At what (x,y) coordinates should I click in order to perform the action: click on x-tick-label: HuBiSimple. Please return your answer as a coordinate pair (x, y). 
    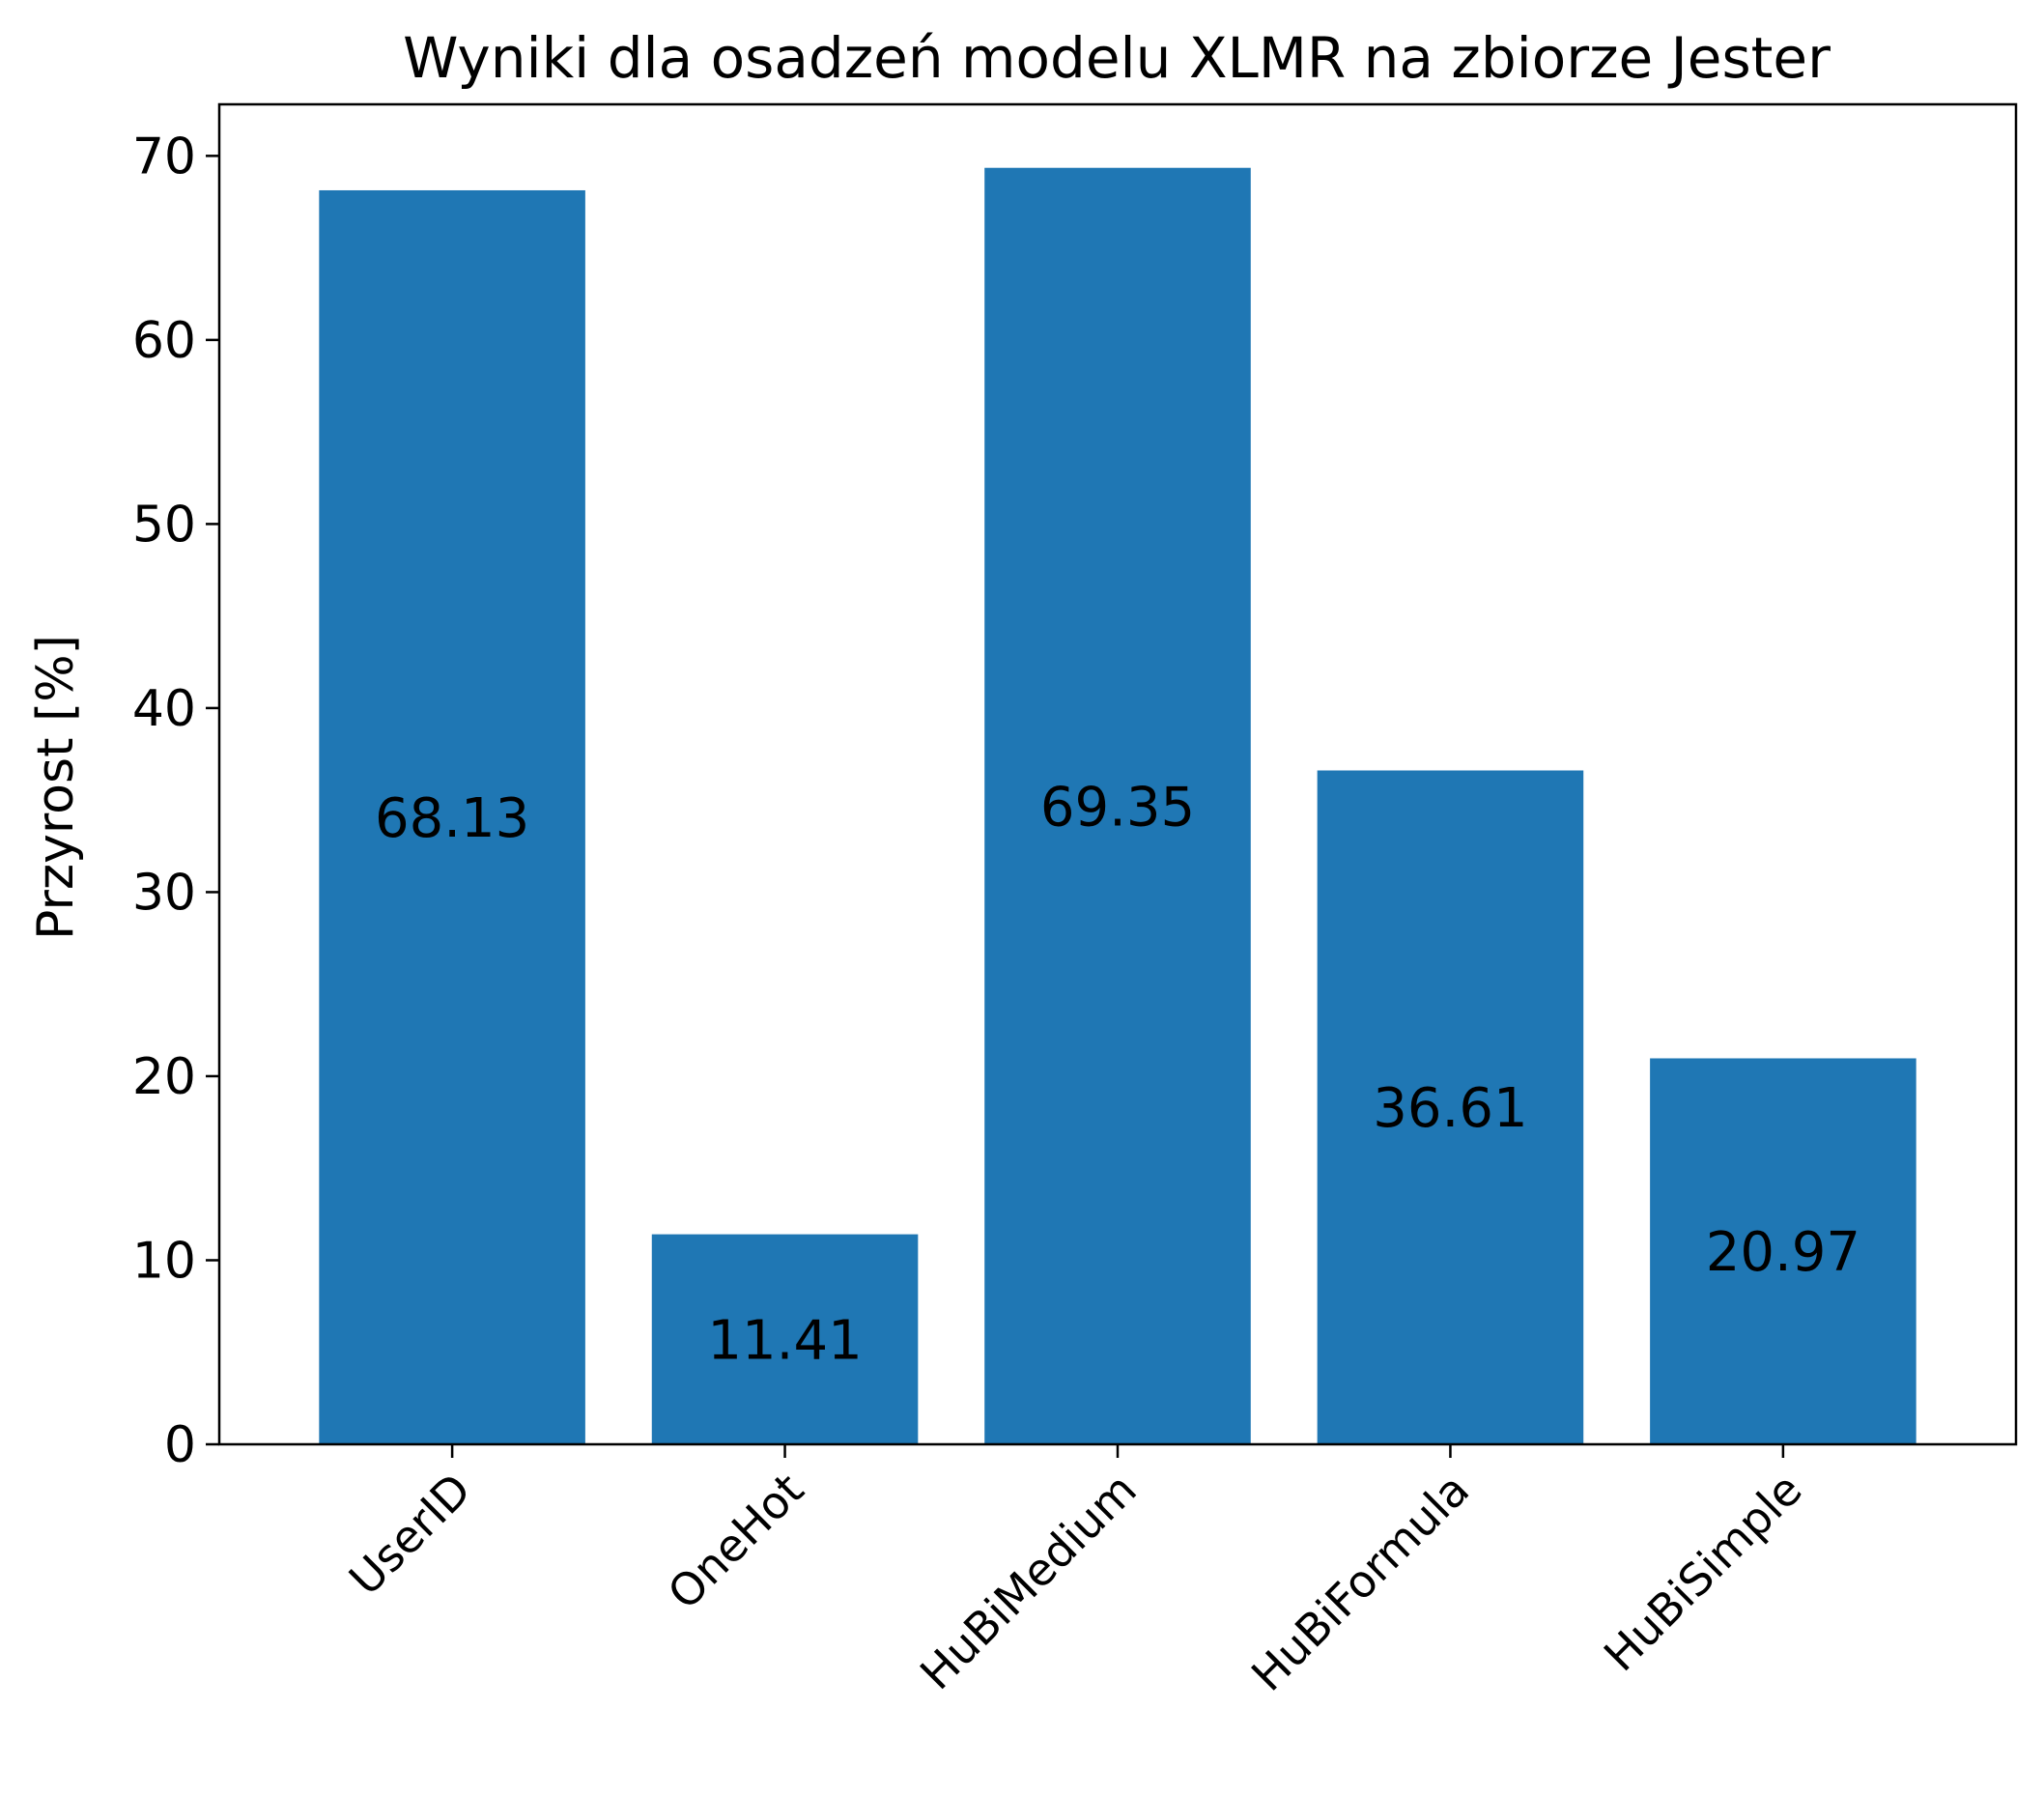
    Looking at the image, I should click on (1703, 1573).